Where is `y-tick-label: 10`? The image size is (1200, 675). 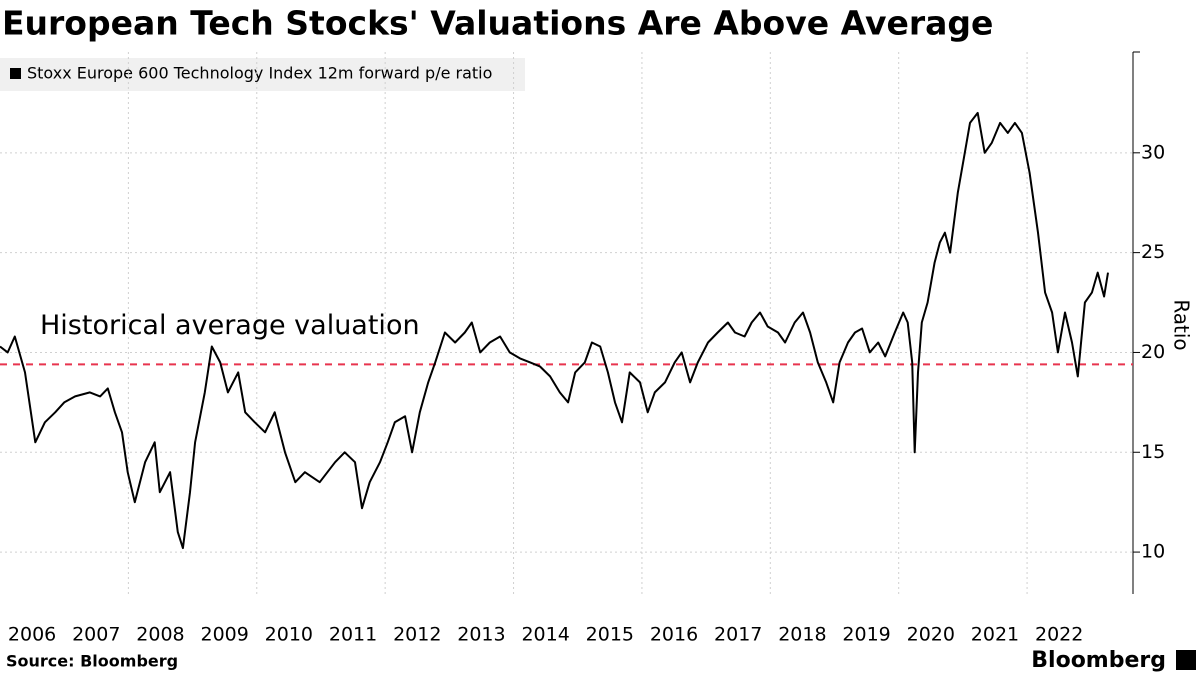 y-tick-label: 10 is located at coordinates (1153, 552).